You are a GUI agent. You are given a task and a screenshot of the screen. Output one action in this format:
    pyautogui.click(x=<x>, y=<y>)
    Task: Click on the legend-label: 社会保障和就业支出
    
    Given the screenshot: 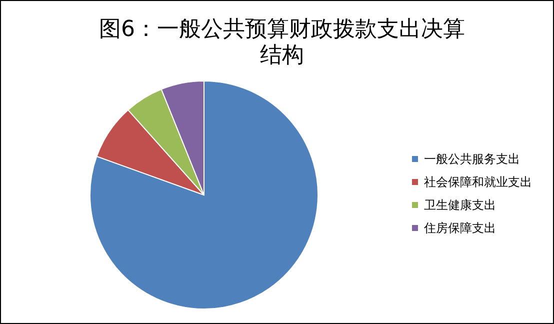 What is the action you would take?
    pyautogui.click(x=478, y=182)
    